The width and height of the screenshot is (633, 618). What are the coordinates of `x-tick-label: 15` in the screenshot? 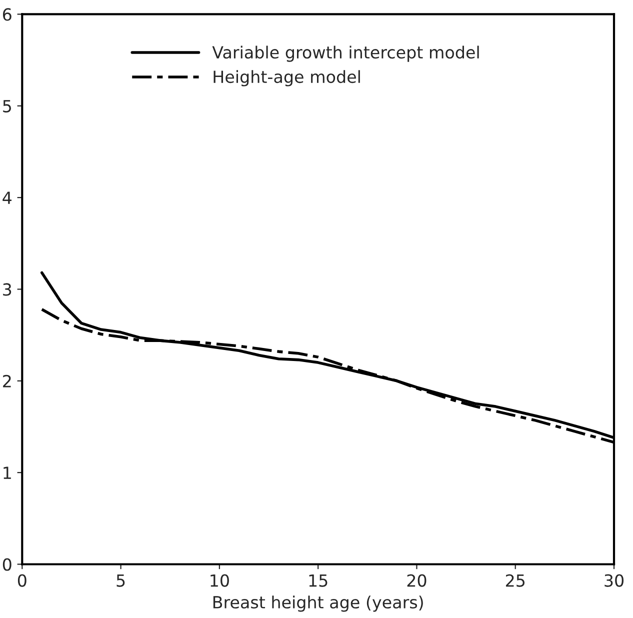 It's located at (318, 580).